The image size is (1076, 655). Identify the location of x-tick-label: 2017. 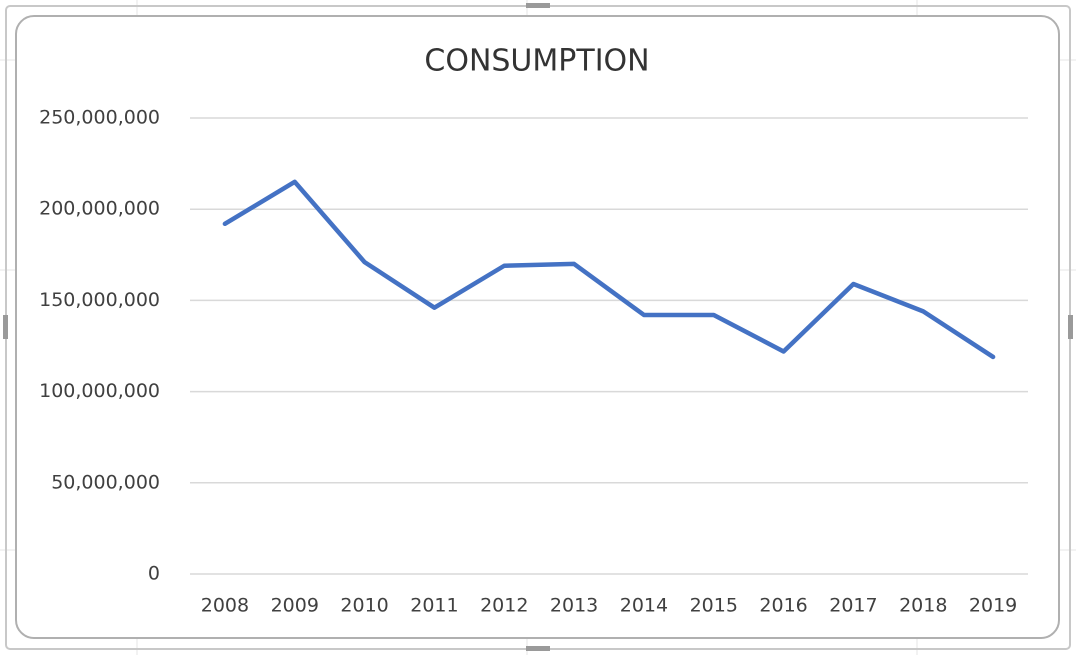
(853, 606).